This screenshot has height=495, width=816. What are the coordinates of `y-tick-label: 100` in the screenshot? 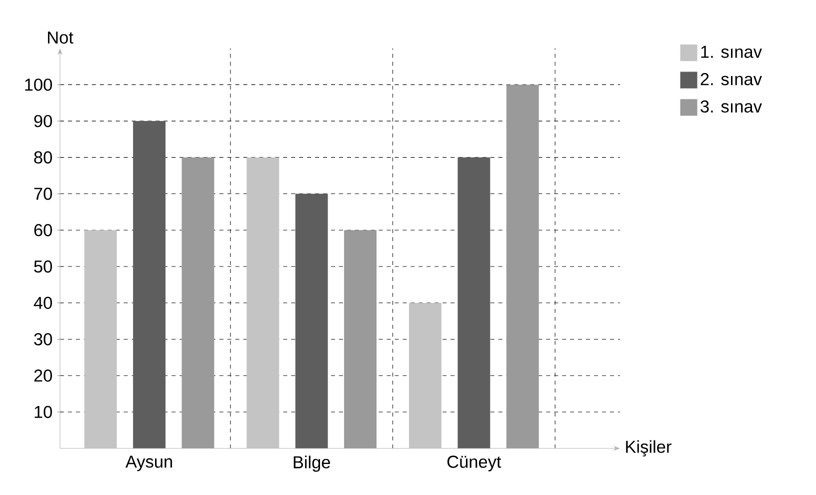 It's located at (38, 84).